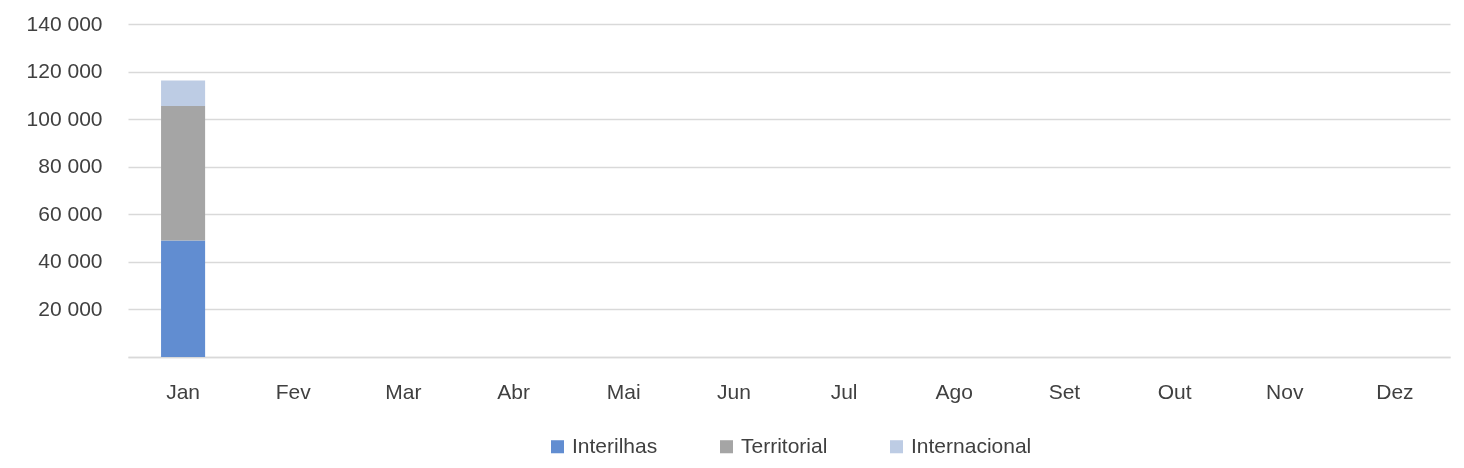  I want to click on x-tick-label: Dez, so click(1395, 391).